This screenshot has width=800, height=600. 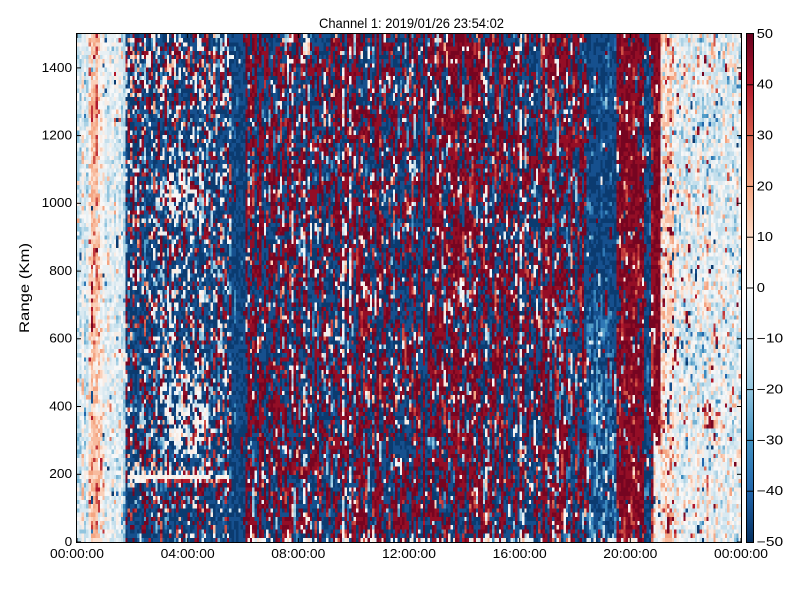 I want to click on svg-text: Channel 1: 2019/01/26 23:54:02, so click(x=411, y=23).